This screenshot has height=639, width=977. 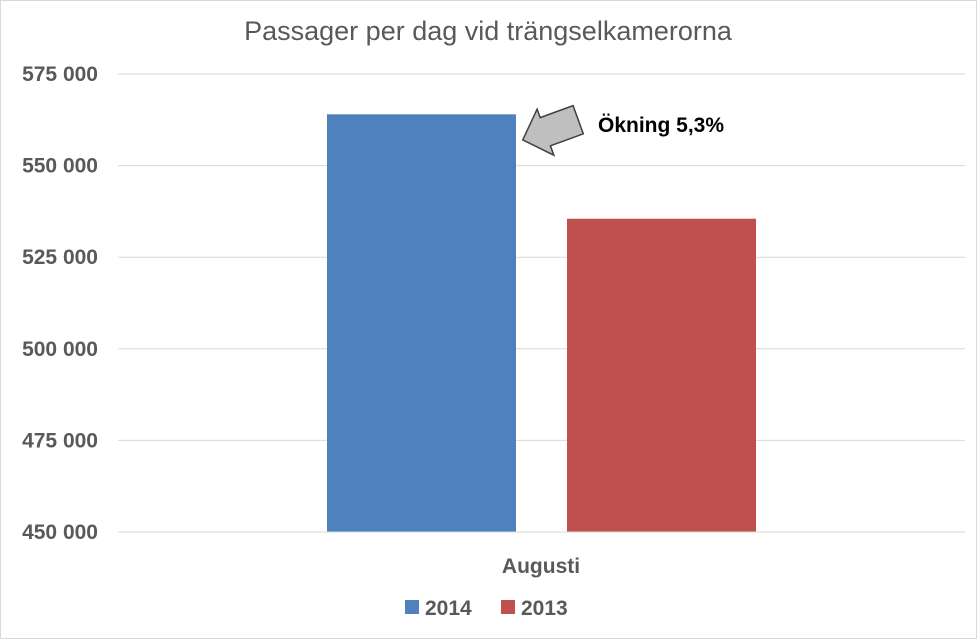 What do you see at coordinates (661, 125) in the screenshot?
I see `annotation-label: Ökning 5,3%` at bounding box center [661, 125].